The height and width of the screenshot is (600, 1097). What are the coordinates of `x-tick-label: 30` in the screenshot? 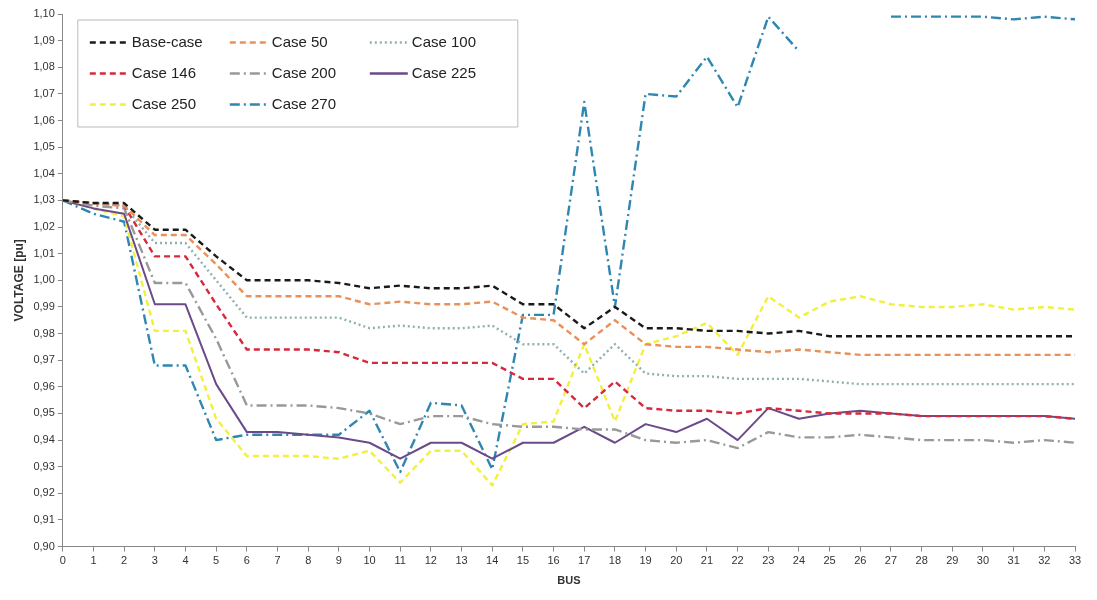 It's located at (983, 560).